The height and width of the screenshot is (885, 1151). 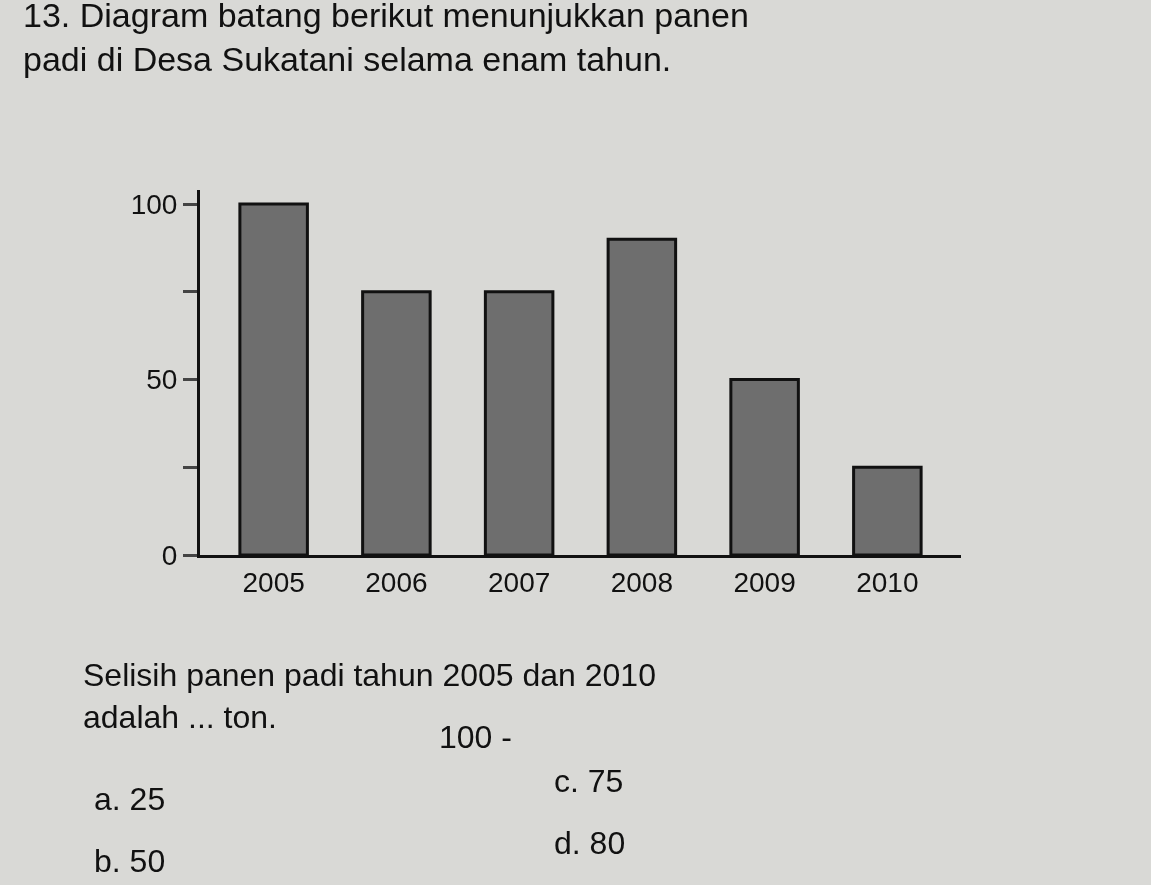 I want to click on x-tick-label: 2007, so click(x=519, y=582).